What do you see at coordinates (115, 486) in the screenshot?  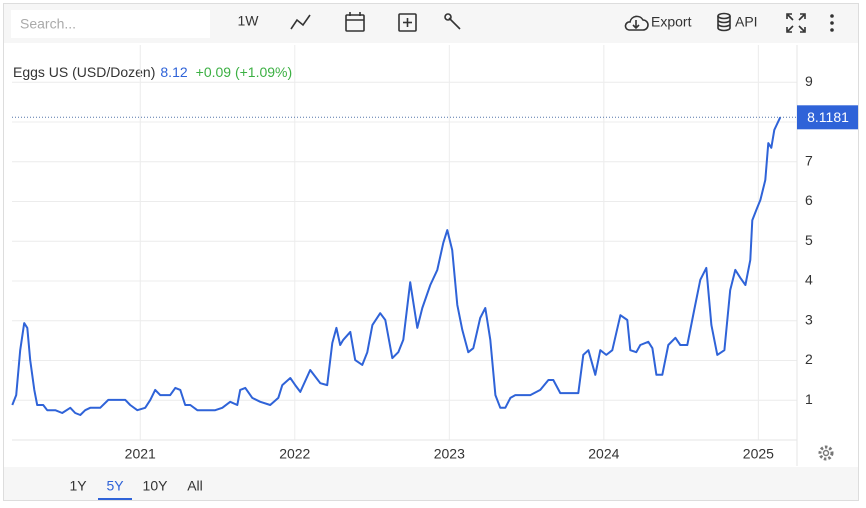 I see `range-button: 5Y` at bounding box center [115, 486].